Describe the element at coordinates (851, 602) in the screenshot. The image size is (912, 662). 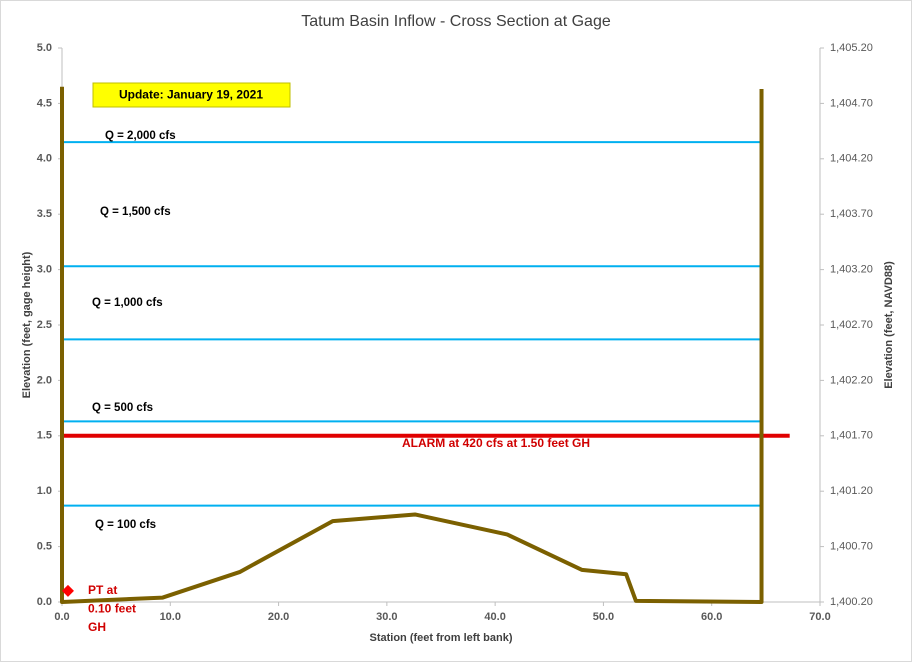
I see `y2-tick-label: 1,400.20` at that location.